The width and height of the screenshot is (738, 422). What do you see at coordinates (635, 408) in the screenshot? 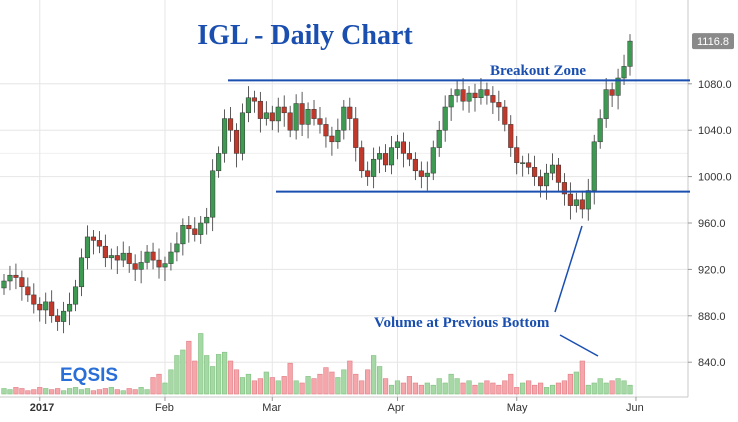
I see `x-tick-label: Jun` at bounding box center [635, 408].